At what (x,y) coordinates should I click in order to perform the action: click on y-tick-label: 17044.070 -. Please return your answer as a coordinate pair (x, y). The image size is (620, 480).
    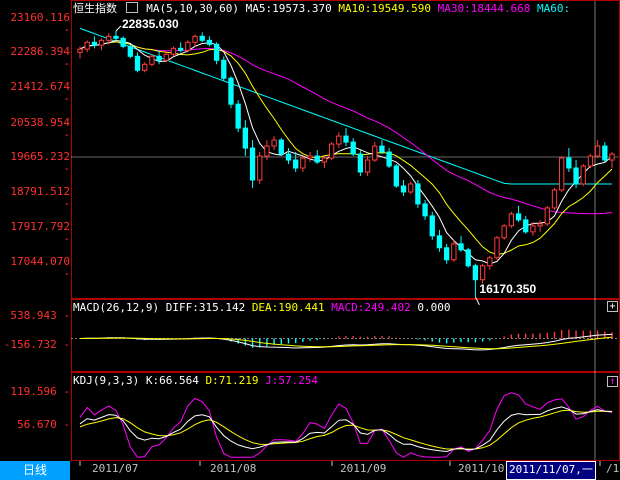
    Looking at the image, I should click on (40, 267).